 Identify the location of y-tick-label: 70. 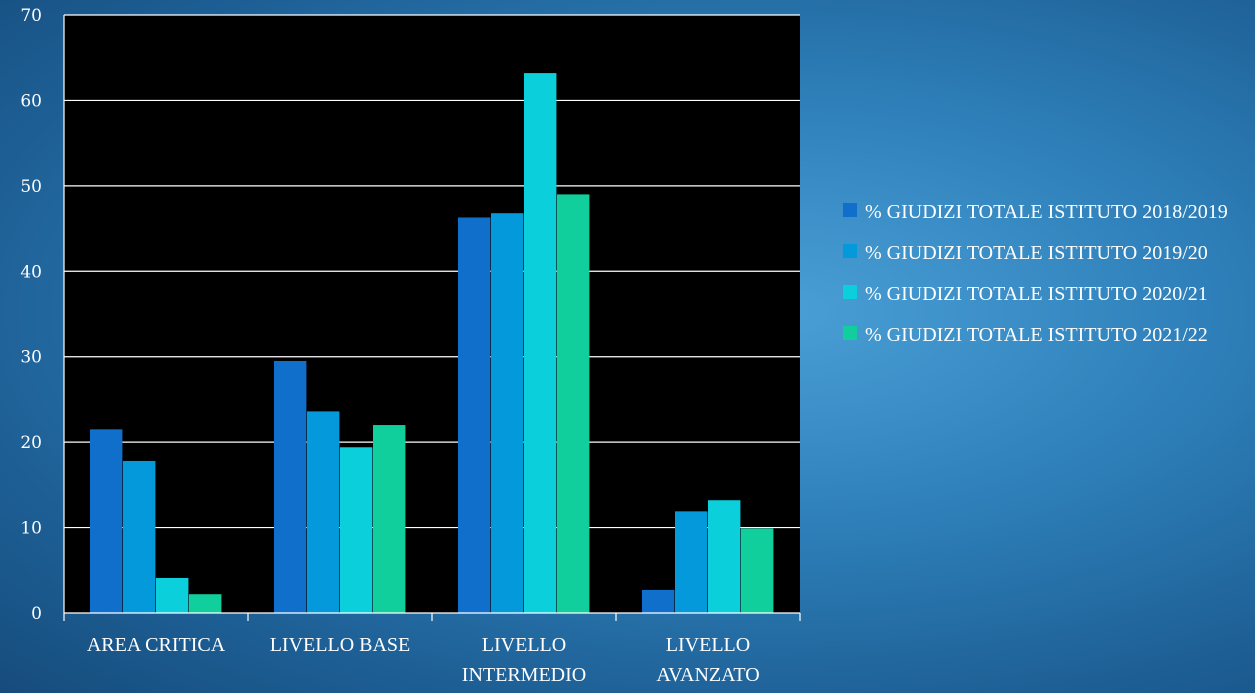
(31, 16).